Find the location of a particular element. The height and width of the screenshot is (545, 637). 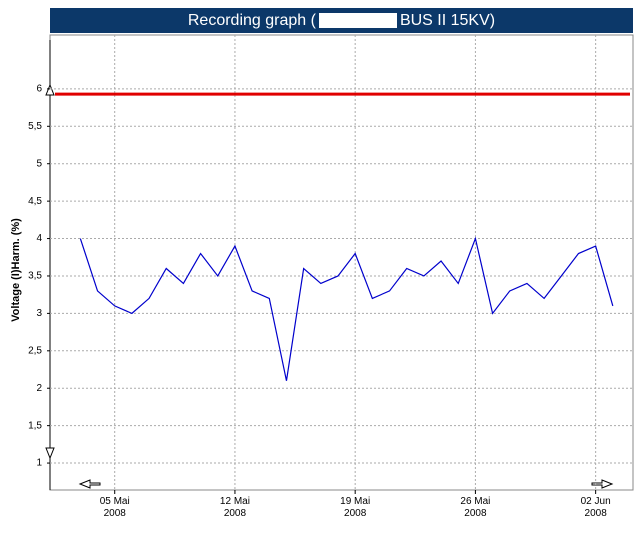

x-tick-label: 05 Mai 2008 is located at coordinates (114, 507).